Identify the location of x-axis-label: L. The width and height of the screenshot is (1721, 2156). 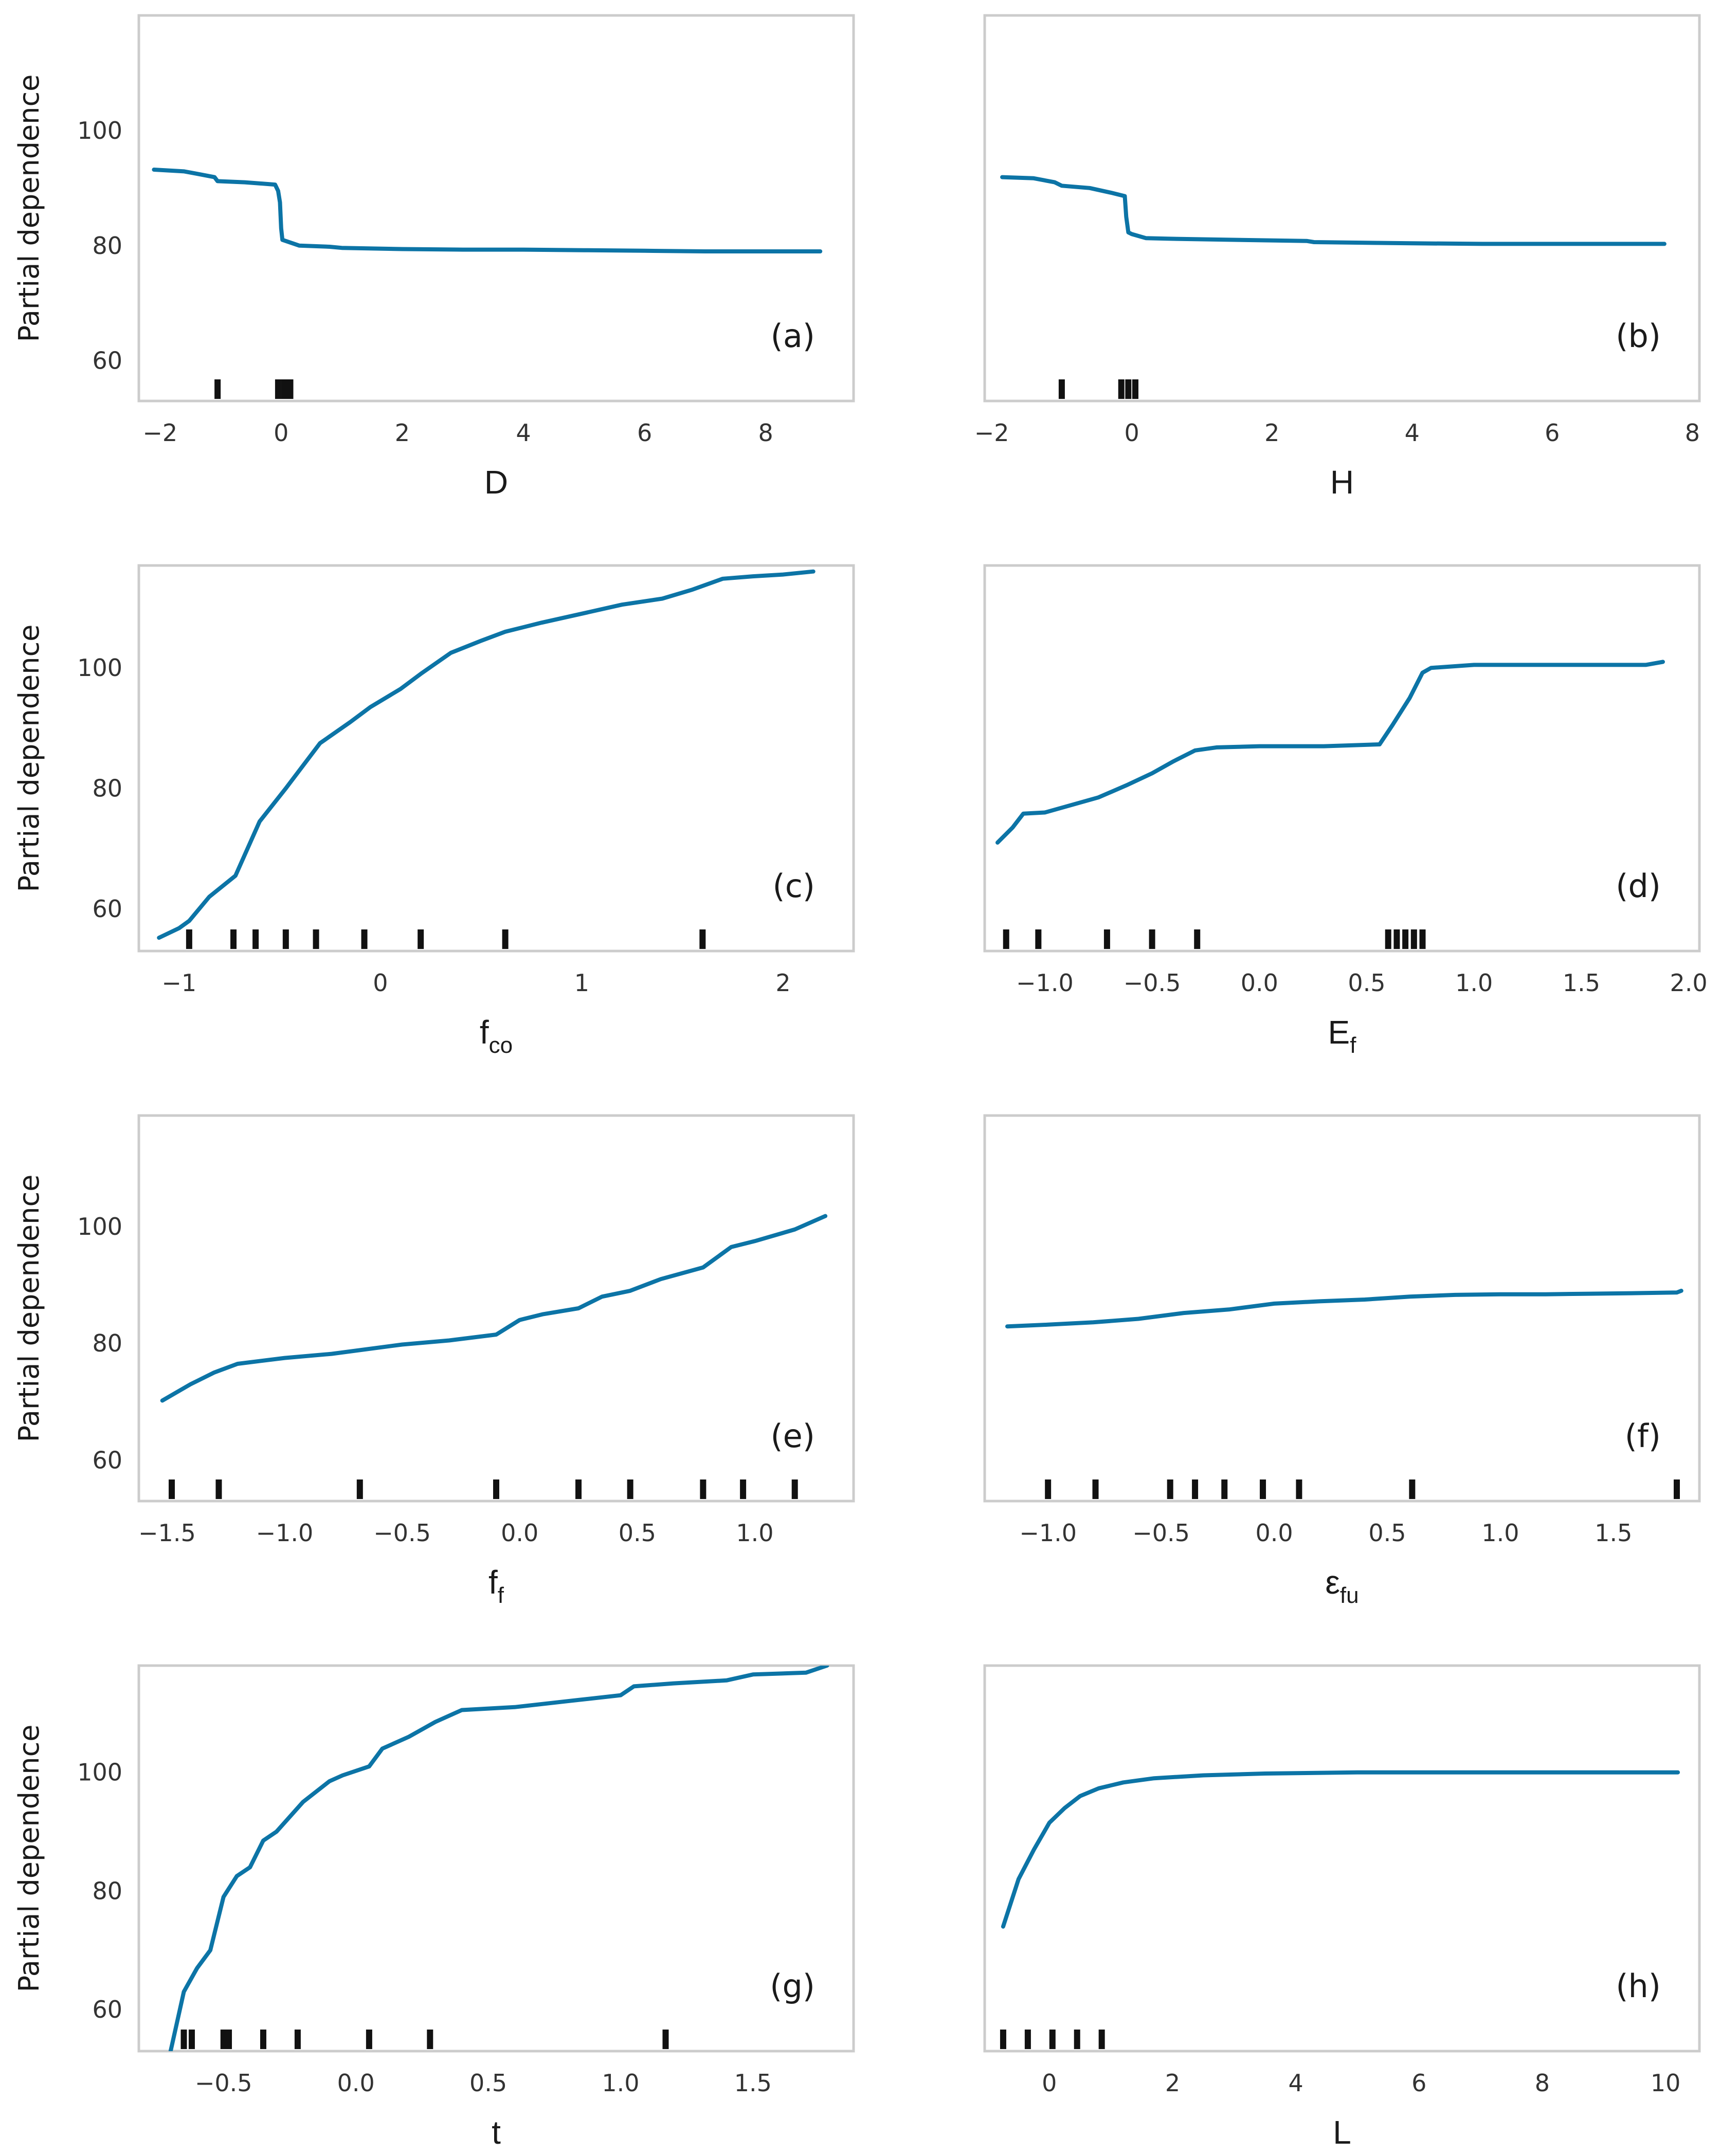
(1342, 2132).